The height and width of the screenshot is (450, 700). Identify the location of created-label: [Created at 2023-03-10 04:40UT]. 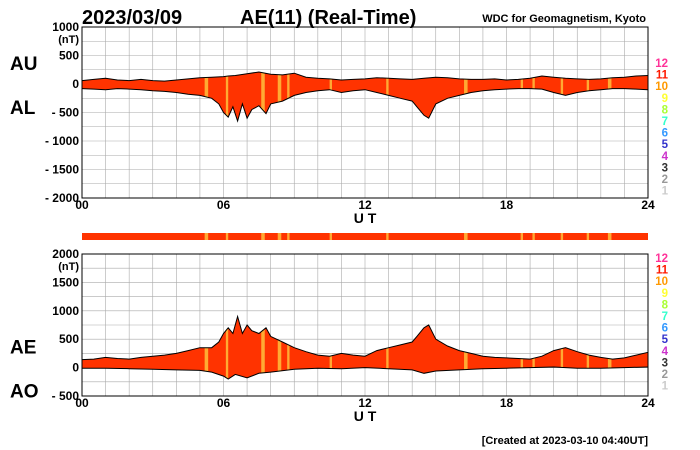
(565, 441).